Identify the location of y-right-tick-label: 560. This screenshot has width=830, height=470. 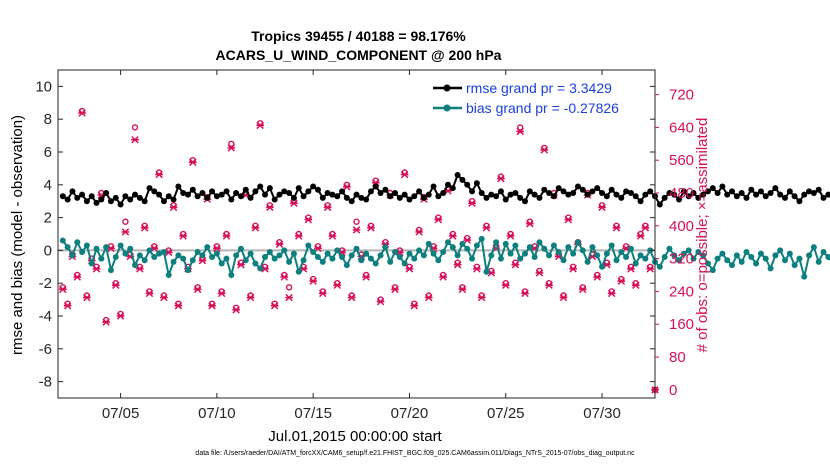
(681, 160).